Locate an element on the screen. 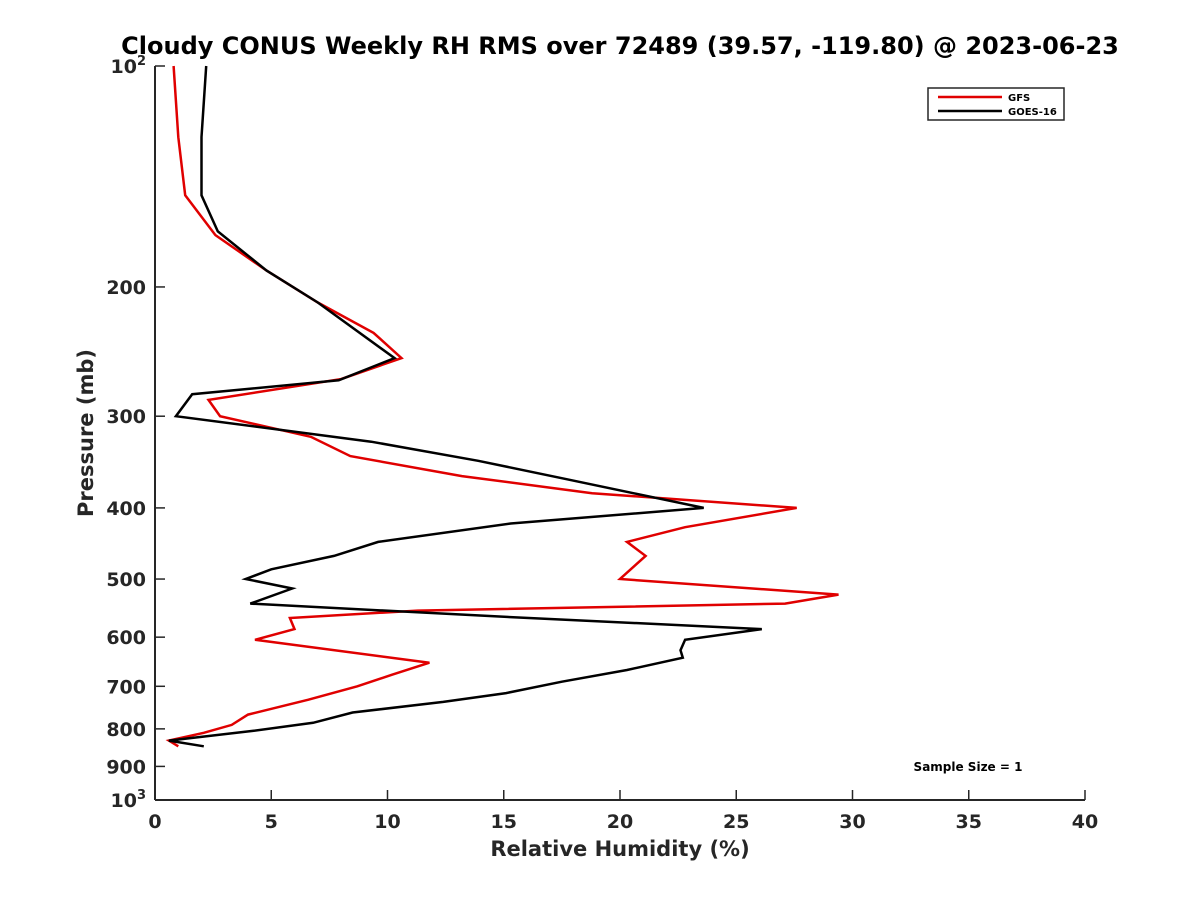  x-tick-label: 35 is located at coordinates (969, 822).